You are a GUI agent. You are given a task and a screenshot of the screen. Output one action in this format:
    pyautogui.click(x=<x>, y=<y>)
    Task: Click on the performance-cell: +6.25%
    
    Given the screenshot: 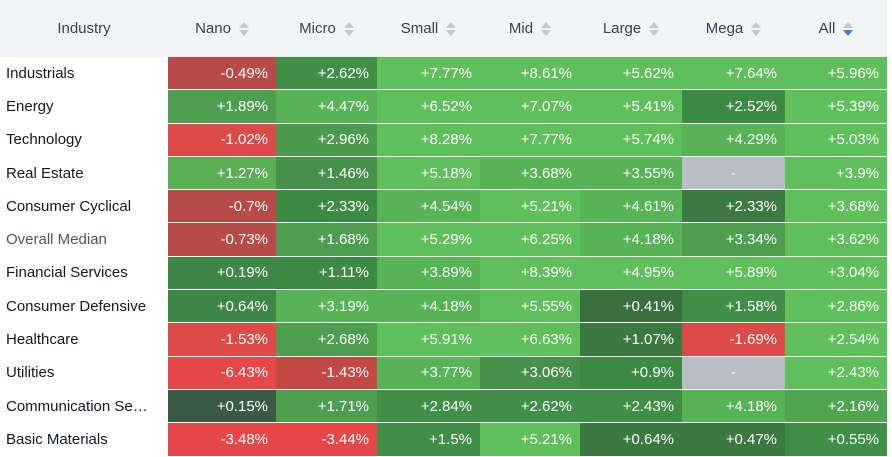 What is the action you would take?
    pyautogui.click(x=530, y=239)
    